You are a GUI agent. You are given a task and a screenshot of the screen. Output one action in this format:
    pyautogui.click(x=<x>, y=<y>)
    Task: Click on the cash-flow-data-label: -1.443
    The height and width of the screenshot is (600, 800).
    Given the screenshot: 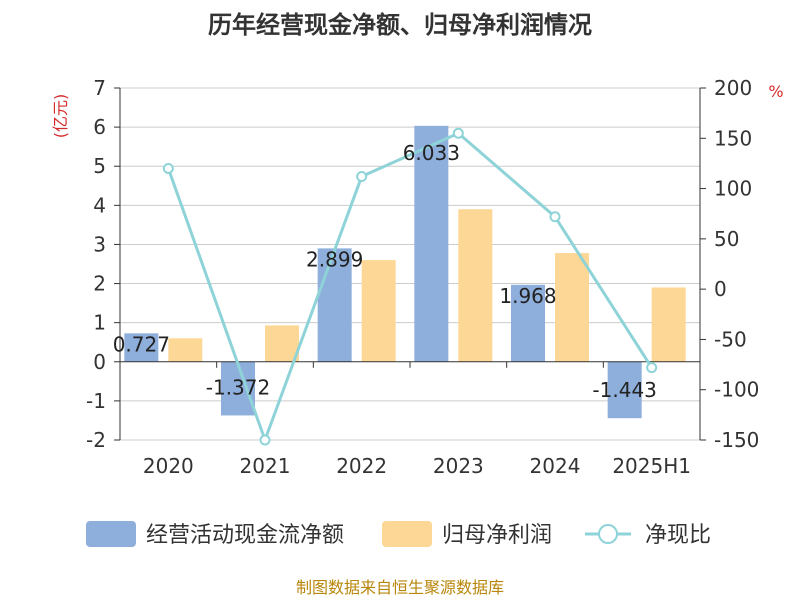 What is the action you would take?
    pyautogui.click(x=624, y=390)
    